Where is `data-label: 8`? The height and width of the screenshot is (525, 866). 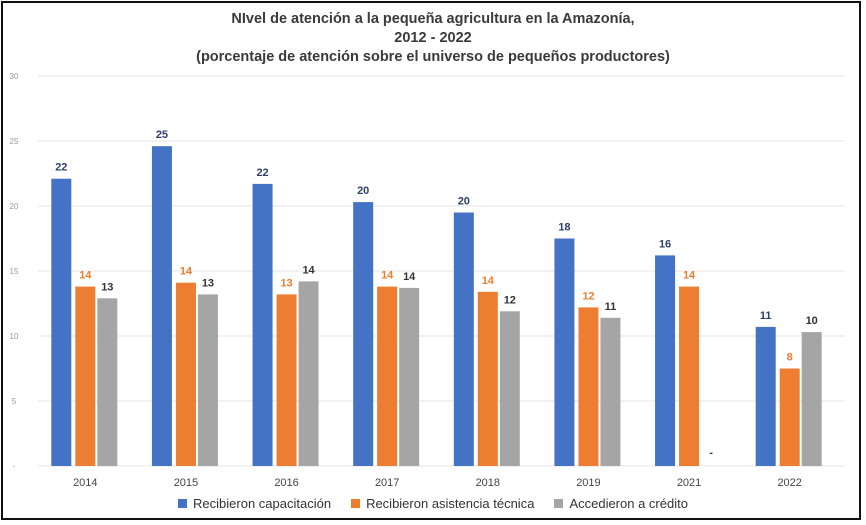
data-label: 8 is located at coordinates (790, 358).